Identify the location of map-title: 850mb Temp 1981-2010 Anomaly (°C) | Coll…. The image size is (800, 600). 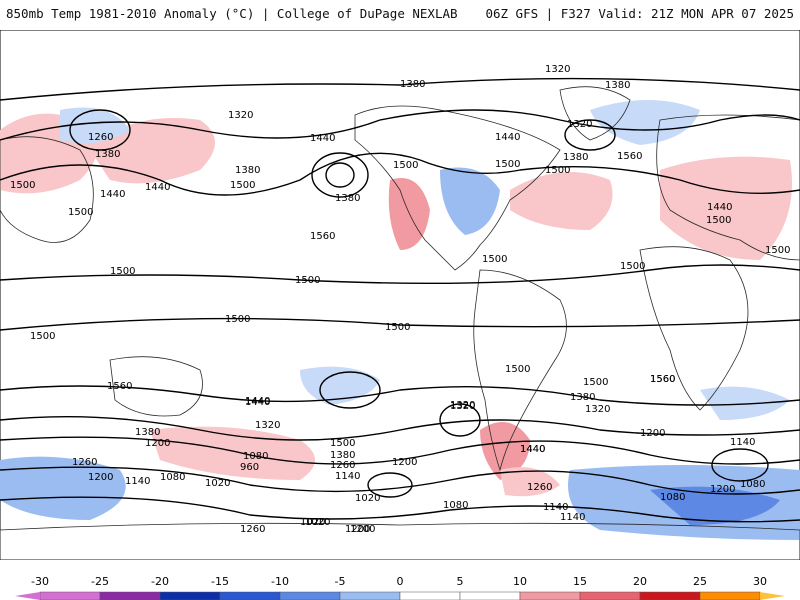
(232, 13).